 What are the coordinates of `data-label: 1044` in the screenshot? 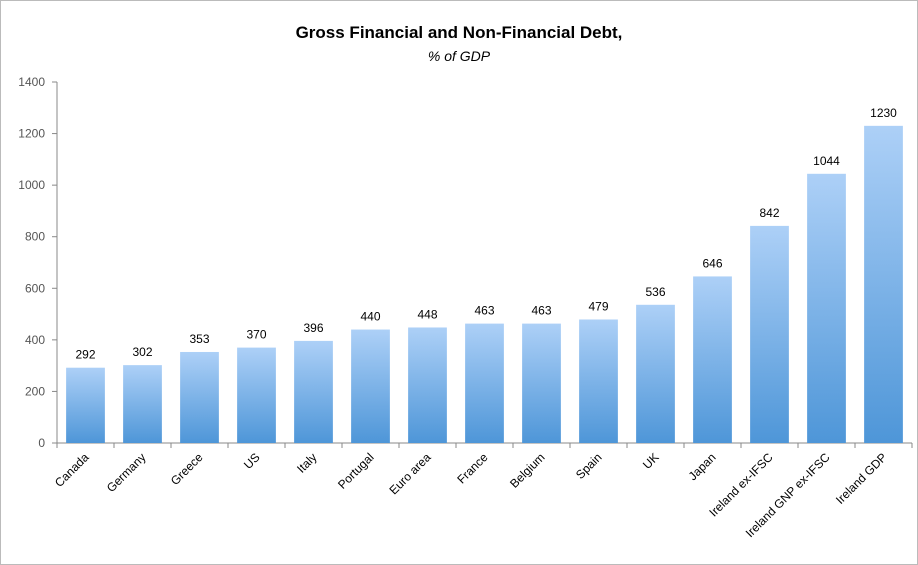 It's located at (826, 161).